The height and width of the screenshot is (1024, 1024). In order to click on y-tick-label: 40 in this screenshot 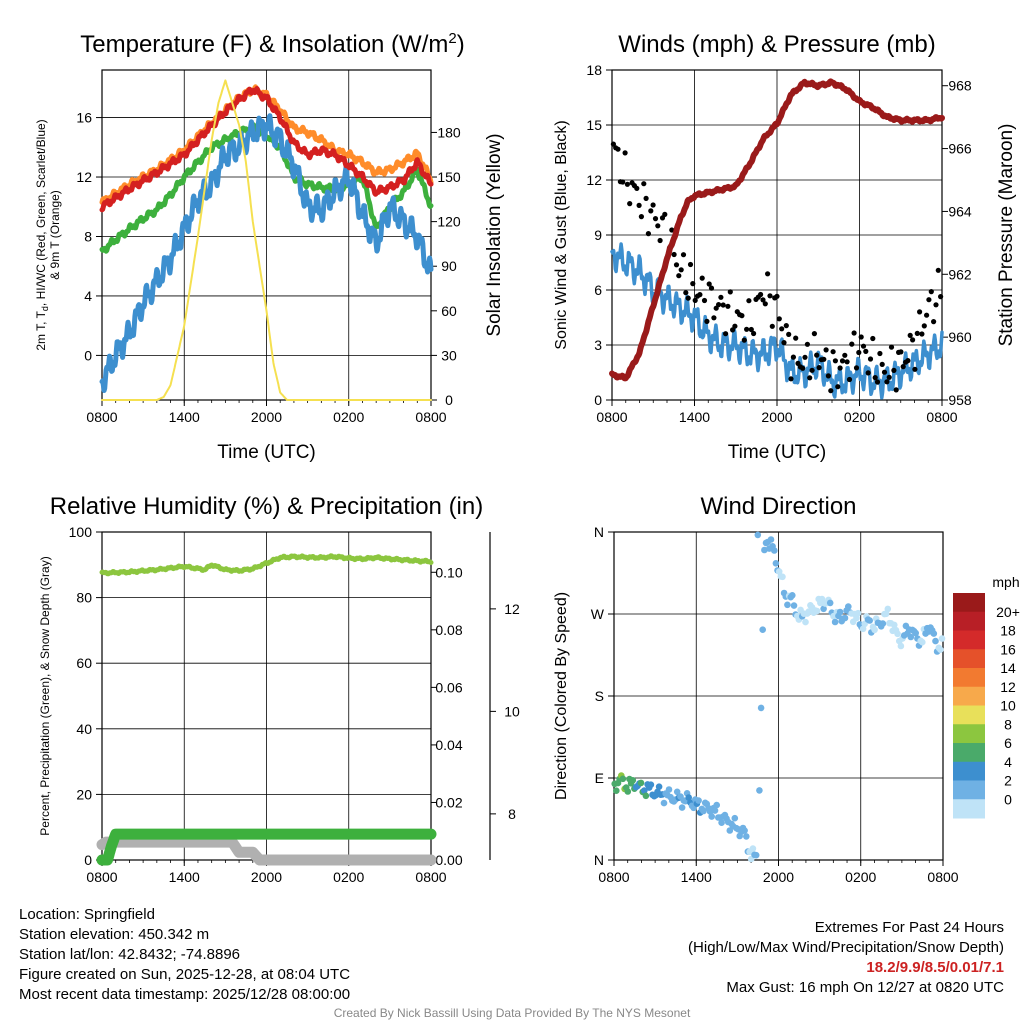, I will do `click(84, 729)`.